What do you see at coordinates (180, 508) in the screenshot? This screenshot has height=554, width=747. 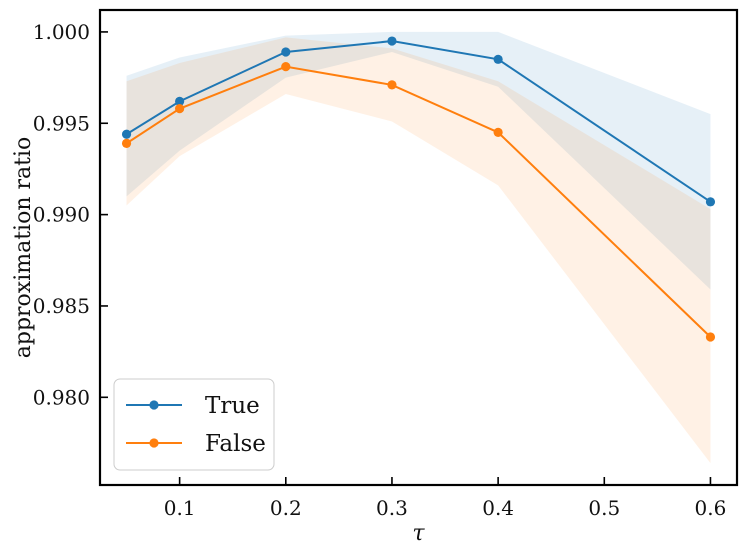 I see `x-tick-label: 0.1` at bounding box center [180, 508].